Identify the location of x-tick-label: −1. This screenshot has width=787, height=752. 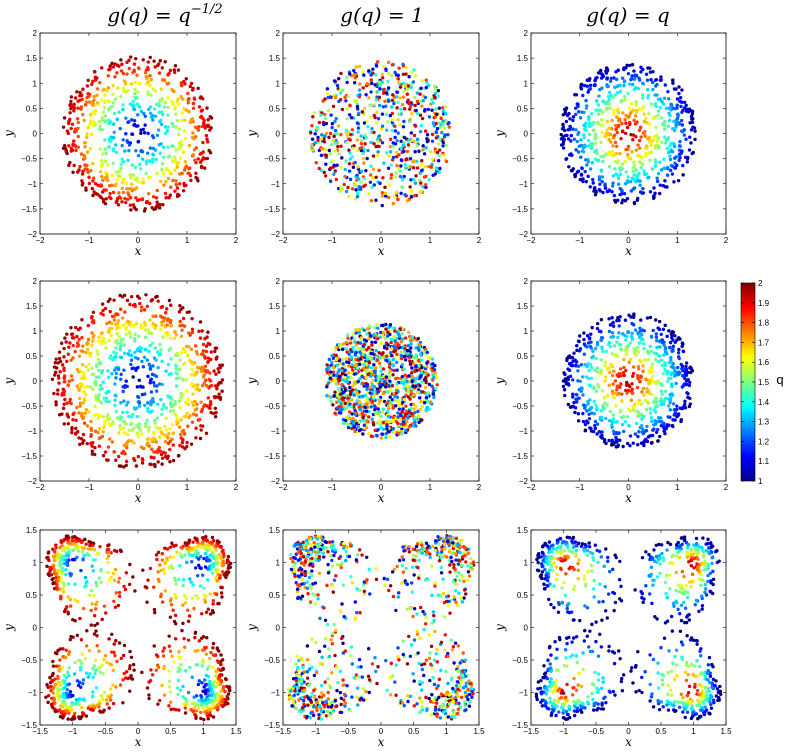
(580, 240).